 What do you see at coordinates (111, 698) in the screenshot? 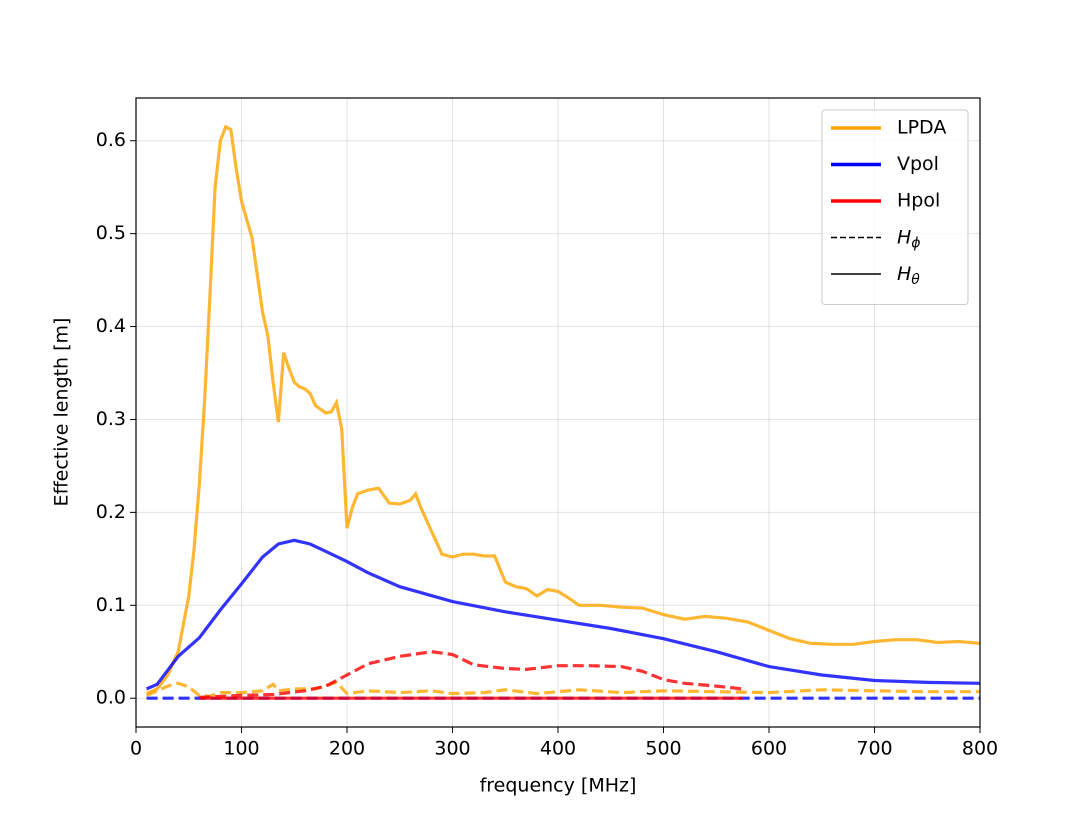
I see `y-tick-label: 0.0` at bounding box center [111, 698].